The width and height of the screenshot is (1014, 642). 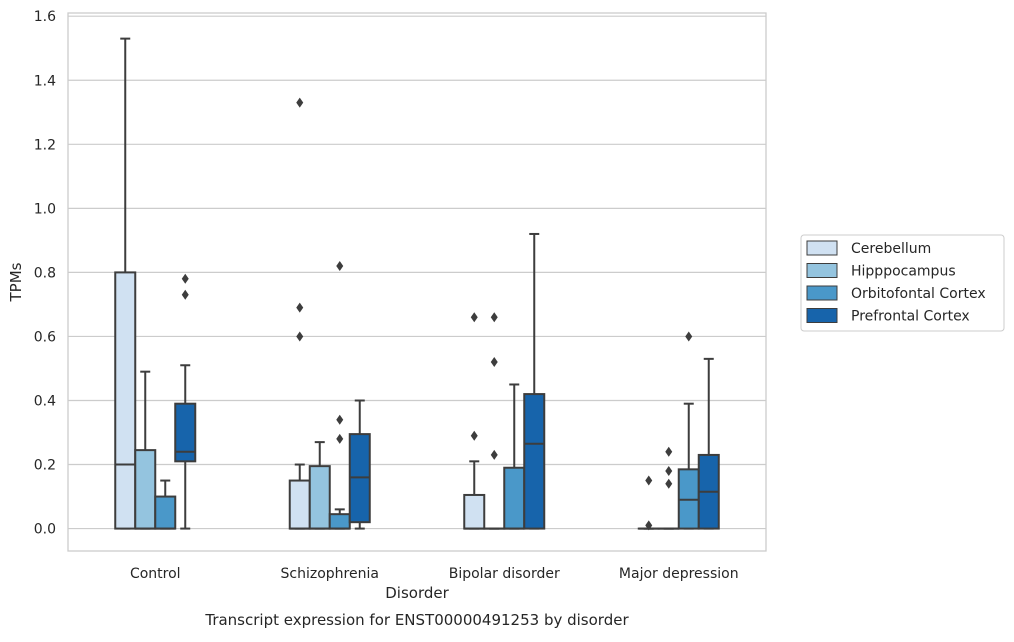 What do you see at coordinates (910, 317) in the screenshot?
I see `legend-label: Prefrontal Cortex` at bounding box center [910, 317].